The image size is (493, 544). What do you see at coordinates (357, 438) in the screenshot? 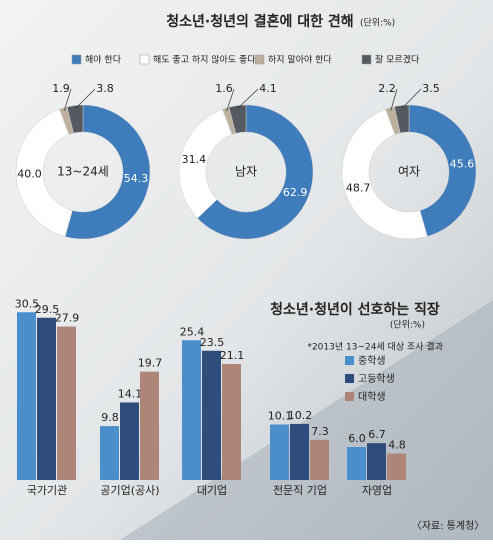
I see `value-label: 6.0` at bounding box center [357, 438].